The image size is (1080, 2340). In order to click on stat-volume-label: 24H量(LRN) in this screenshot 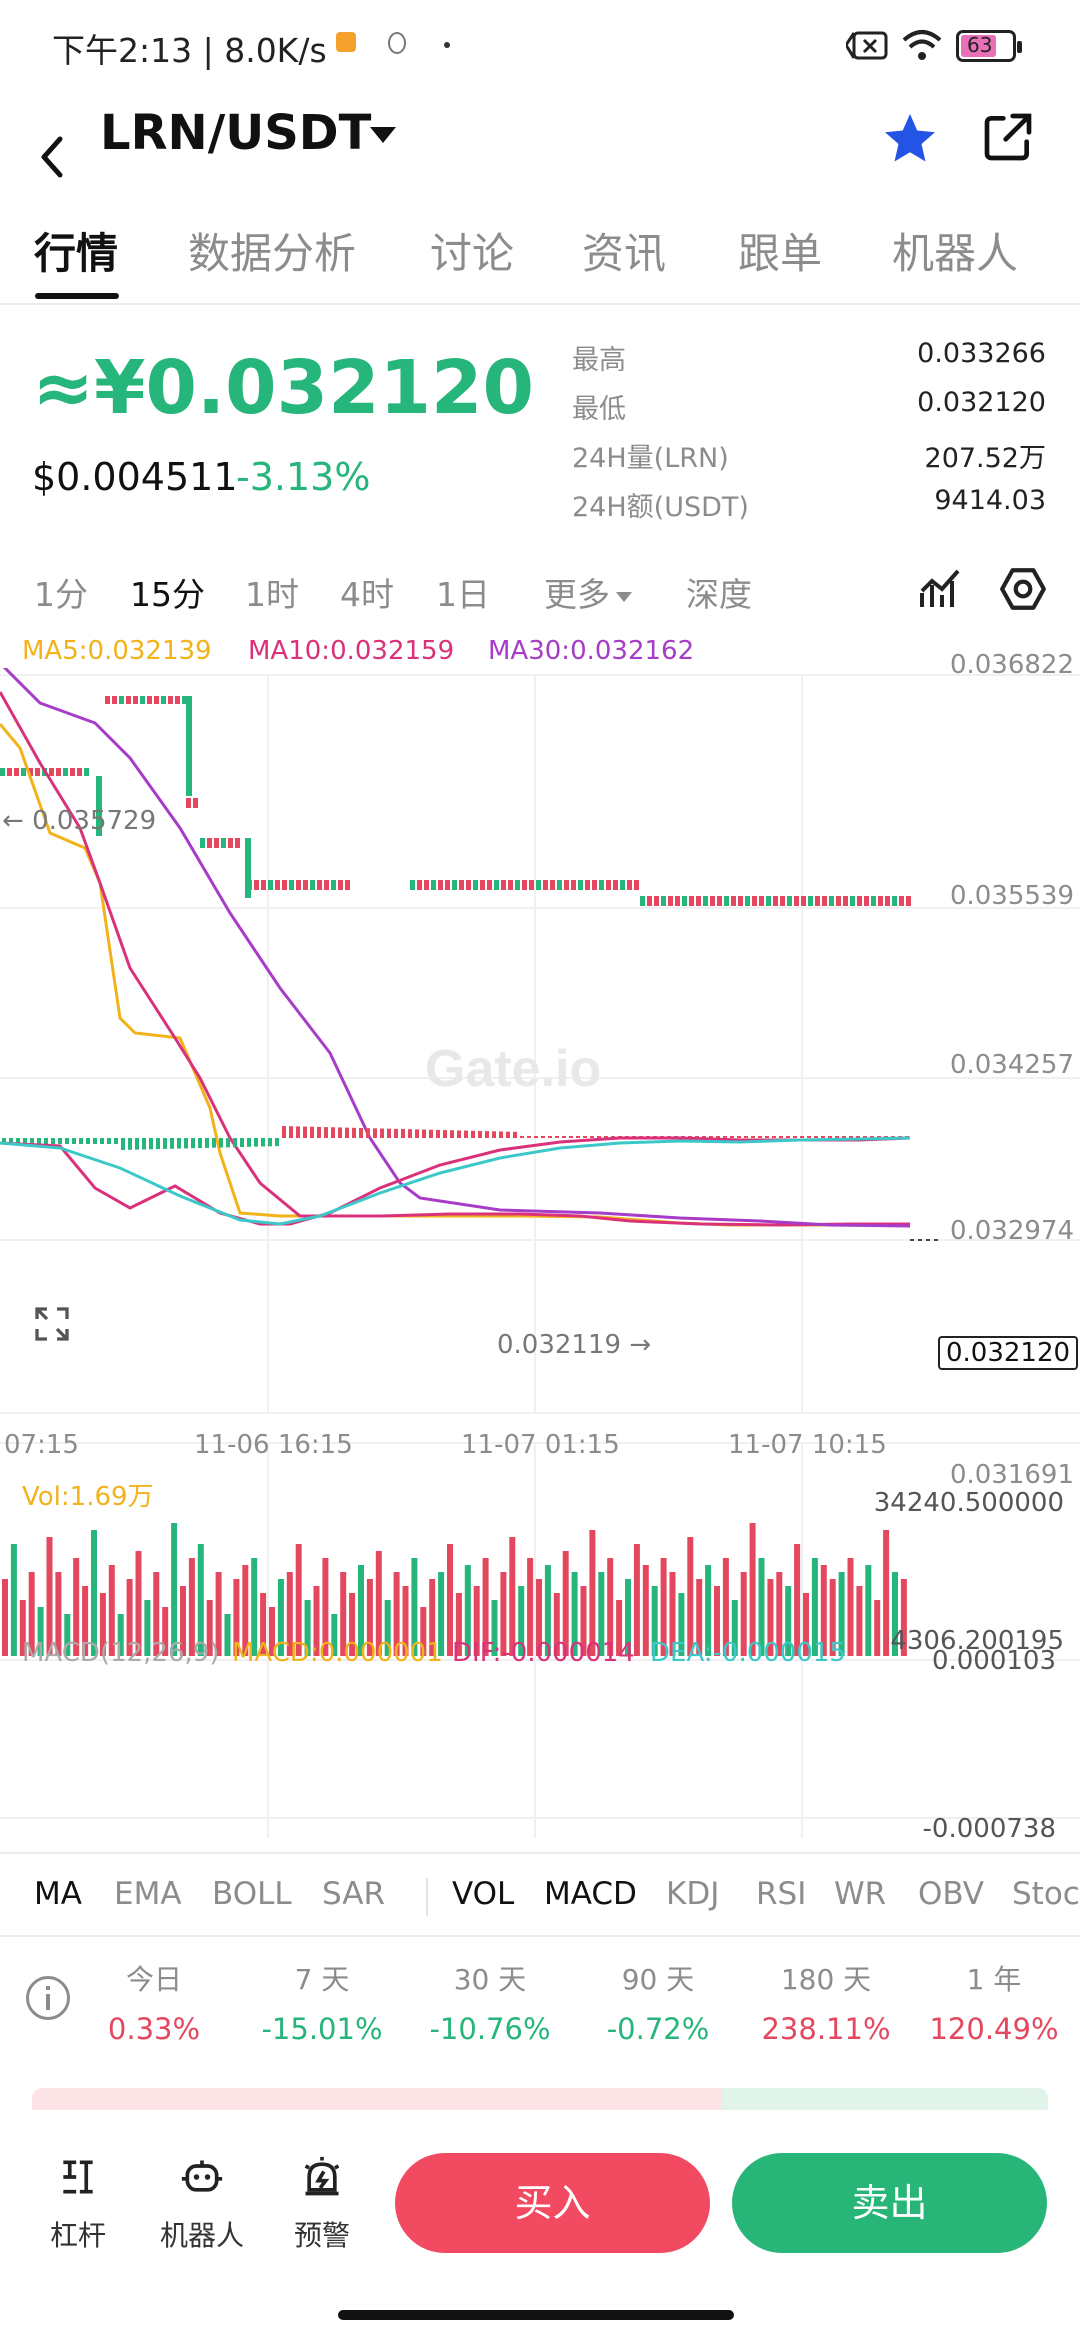, I will do `click(650, 458)`.